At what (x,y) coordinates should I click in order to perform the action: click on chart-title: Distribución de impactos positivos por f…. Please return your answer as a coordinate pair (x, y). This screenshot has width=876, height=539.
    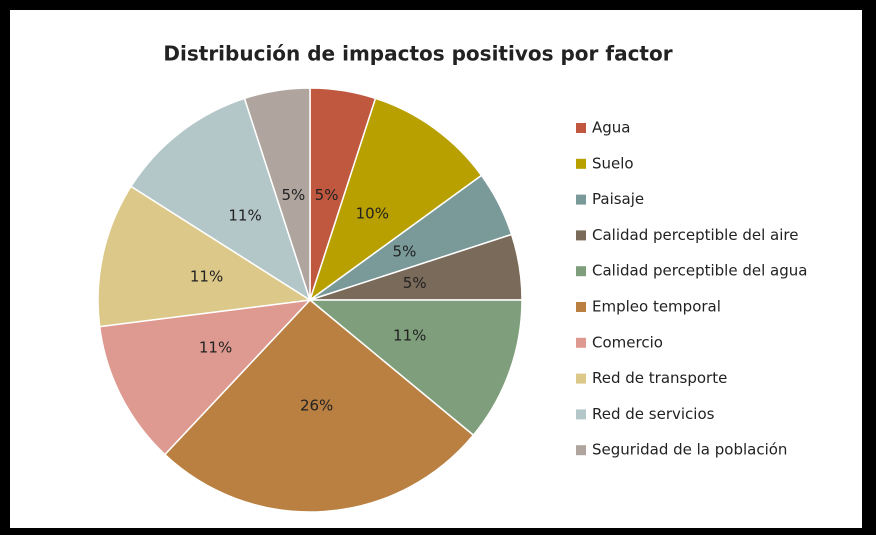
    Looking at the image, I should click on (417, 54).